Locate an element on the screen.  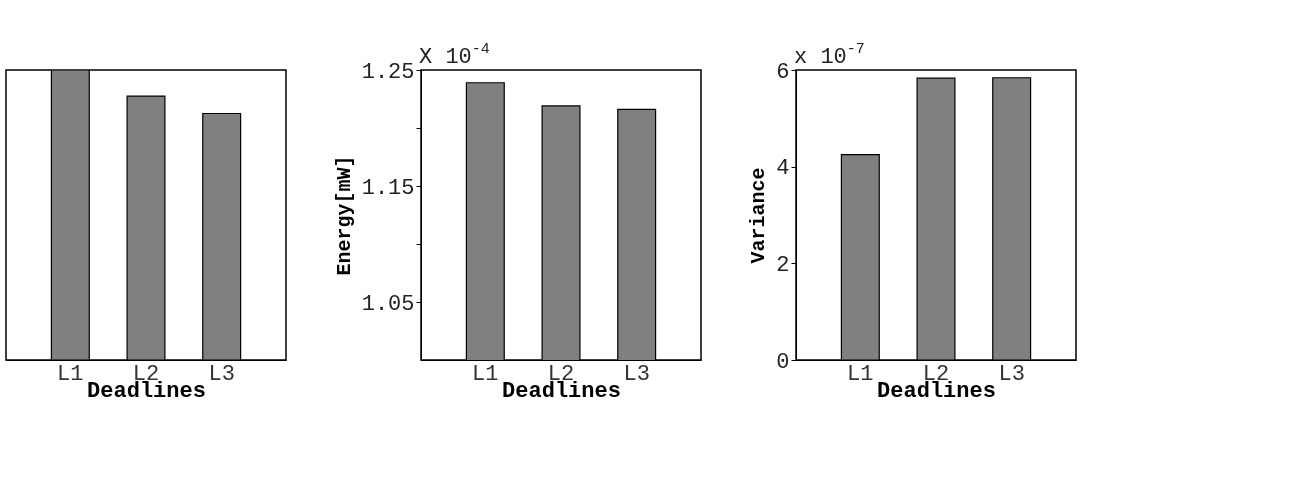
y-tick-label: 1.05 is located at coordinates (388, 304).